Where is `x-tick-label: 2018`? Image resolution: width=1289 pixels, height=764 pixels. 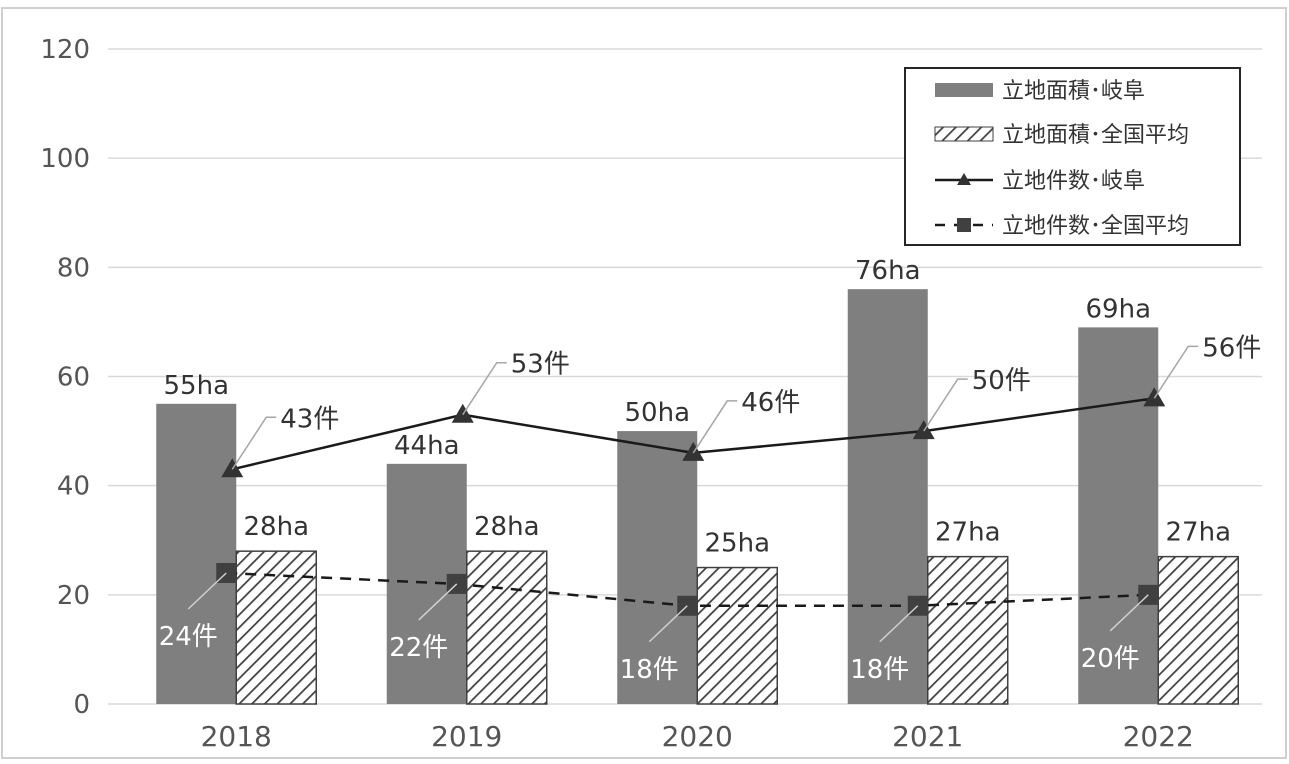 x-tick-label: 2018 is located at coordinates (236, 736).